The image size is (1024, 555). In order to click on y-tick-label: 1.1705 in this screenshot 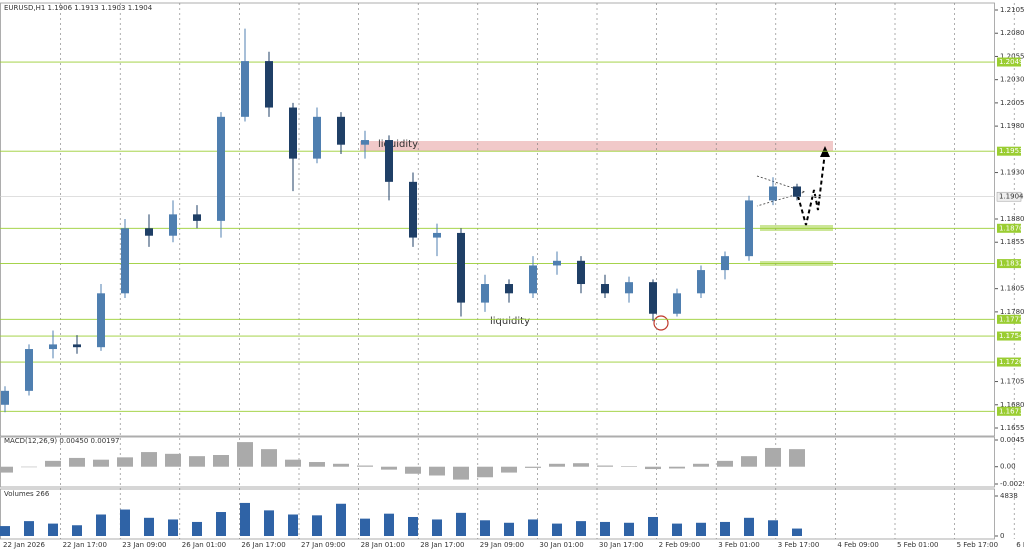, I will do `click(1012, 382)`.